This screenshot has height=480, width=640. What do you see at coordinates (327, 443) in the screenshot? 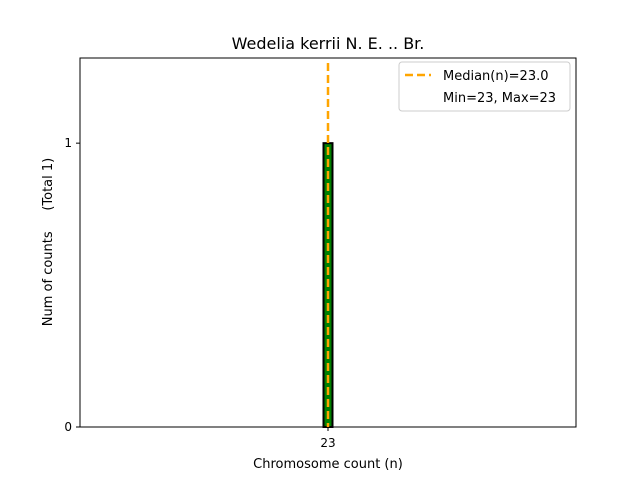
I see `x-tick-label: 23` at bounding box center [327, 443].